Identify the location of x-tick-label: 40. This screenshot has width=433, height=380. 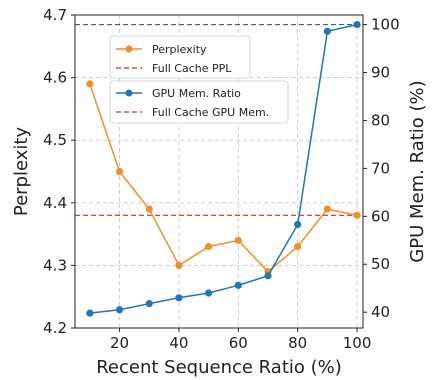
(178, 343).